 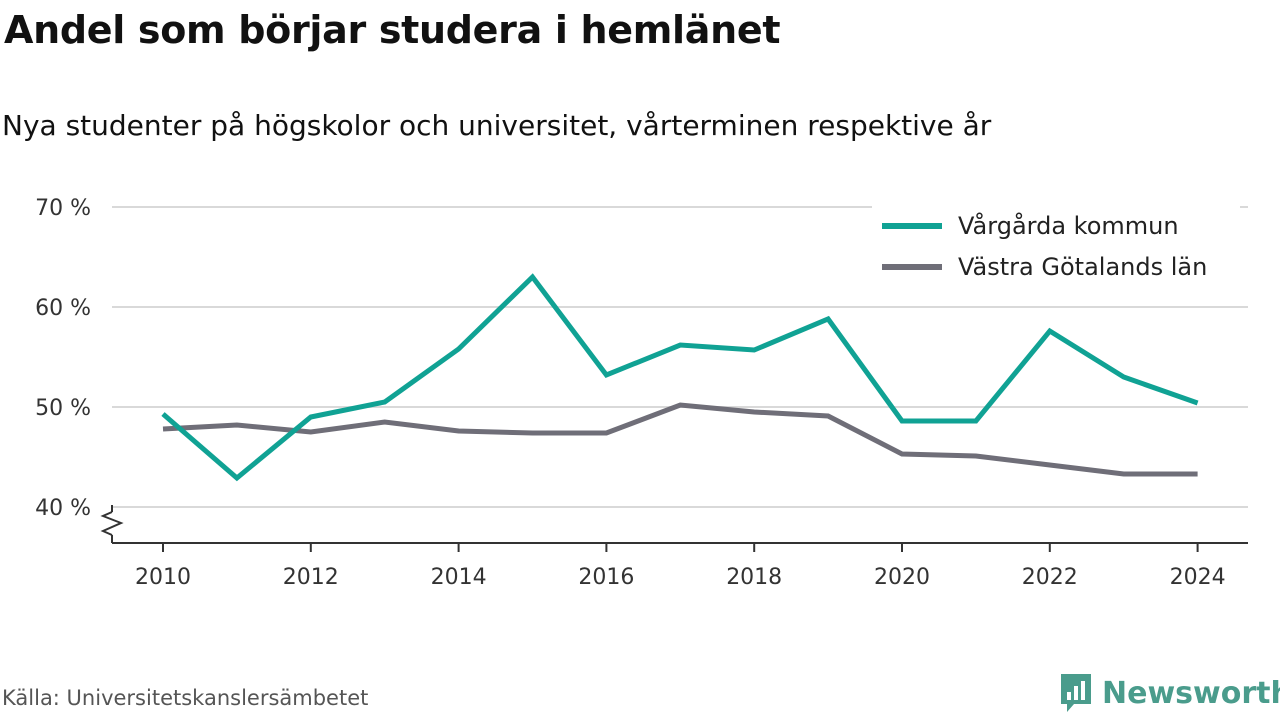 What do you see at coordinates (1076, 693) in the screenshot?
I see `bar-chart-speech-bubble-icon` at bounding box center [1076, 693].